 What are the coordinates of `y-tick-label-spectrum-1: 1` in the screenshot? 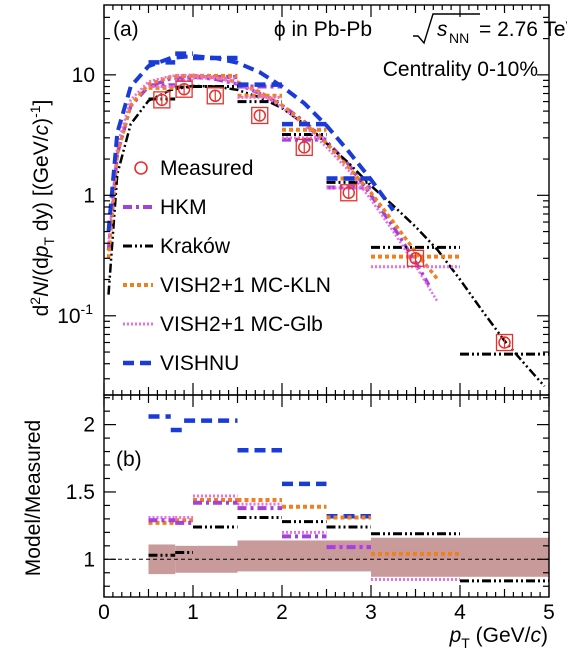 It's located at (89, 195).